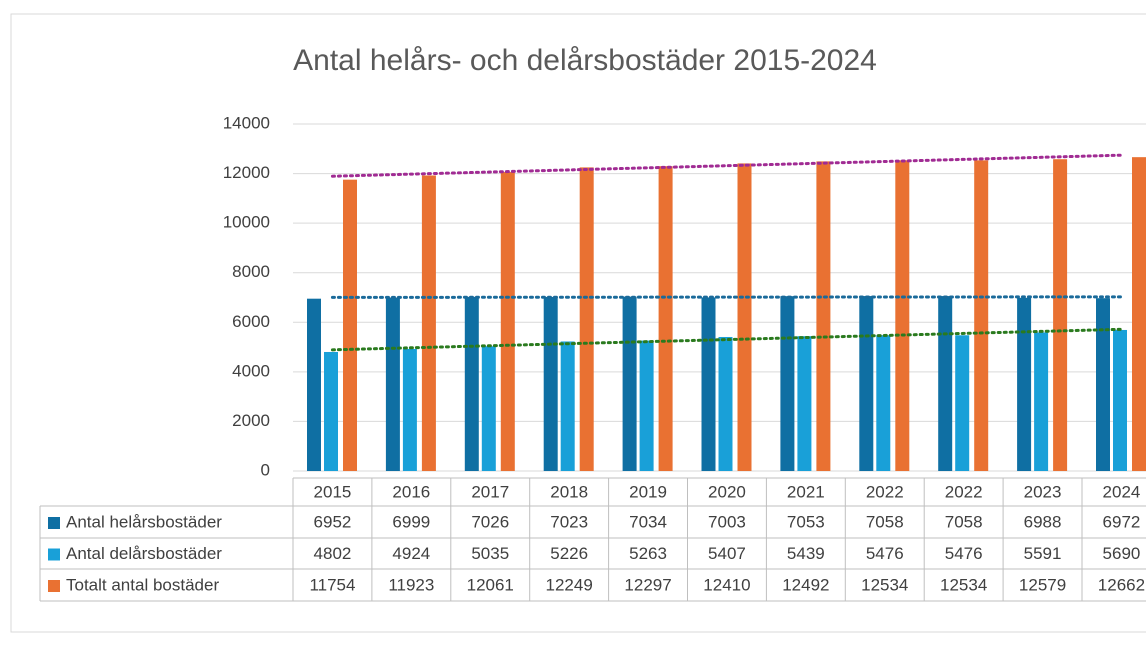 The width and height of the screenshot is (1146, 646). What do you see at coordinates (569, 521) in the screenshot?
I see `table-value: 7023` at bounding box center [569, 521].